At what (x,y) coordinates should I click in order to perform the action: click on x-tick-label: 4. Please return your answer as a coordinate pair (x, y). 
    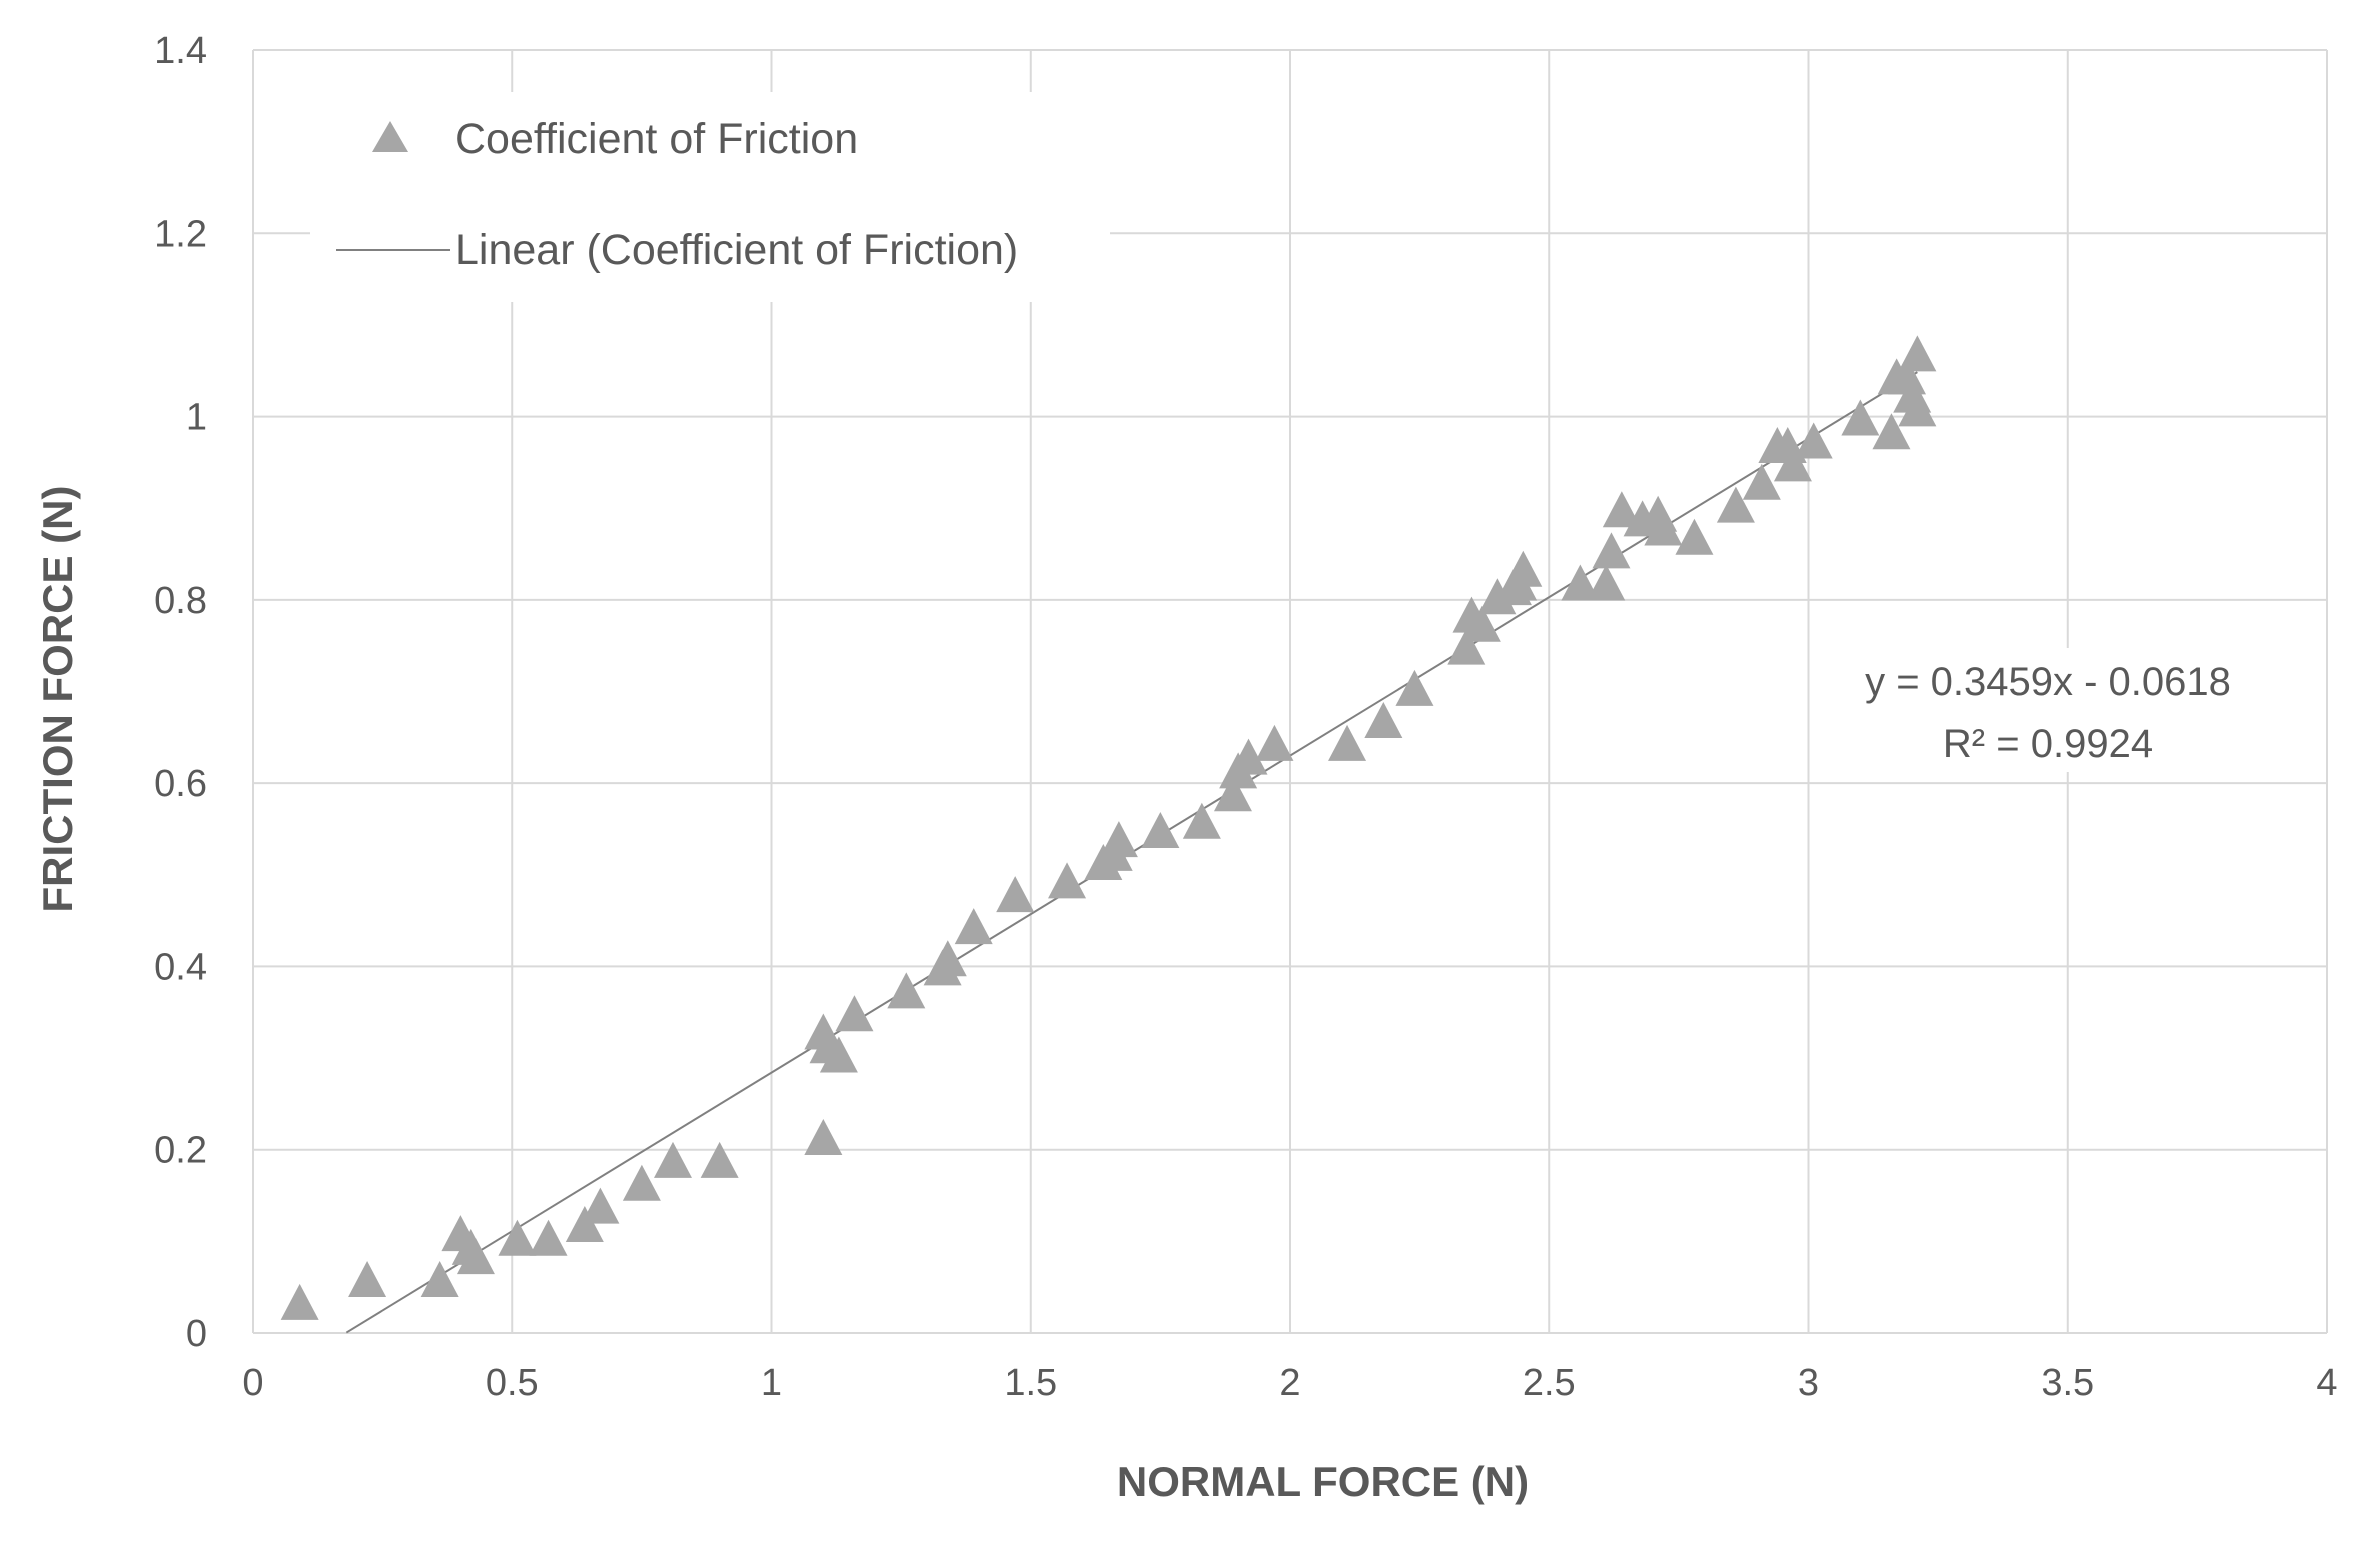
    Looking at the image, I should click on (2326, 1383).